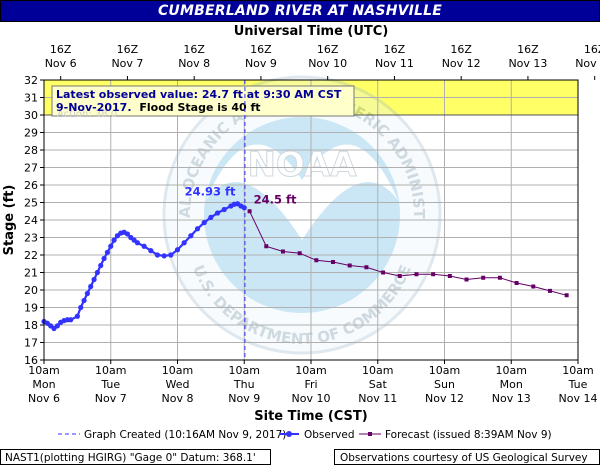 The image size is (600, 465). I want to click on bottom-tick-label: Nov 13, so click(511, 398).